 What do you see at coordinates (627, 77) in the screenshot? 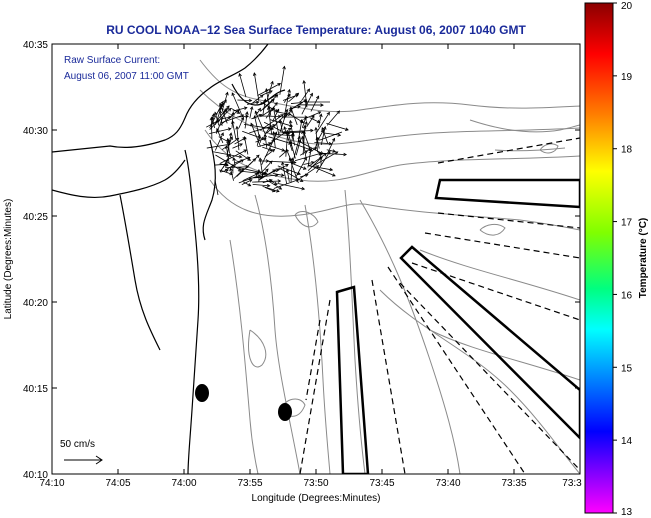
I see `colorbar-tick-label: 19` at bounding box center [627, 77].